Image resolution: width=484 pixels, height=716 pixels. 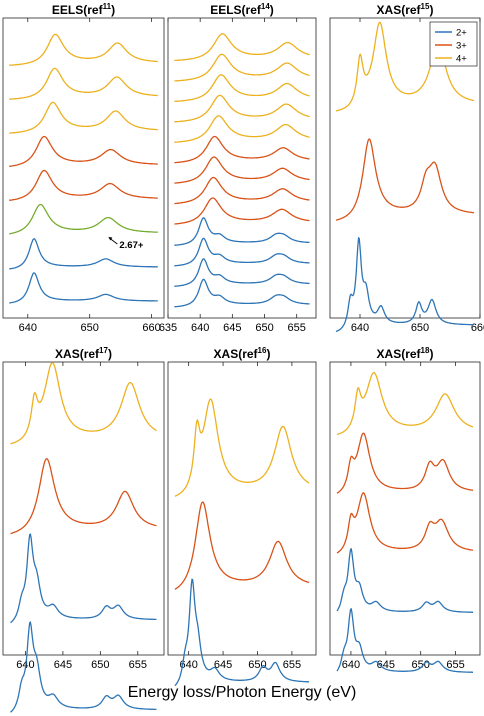 What do you see at coordinates (131, 245) in the screenshot?
I see `annotation-label: 2.67+` at bounding box center [131, 245].